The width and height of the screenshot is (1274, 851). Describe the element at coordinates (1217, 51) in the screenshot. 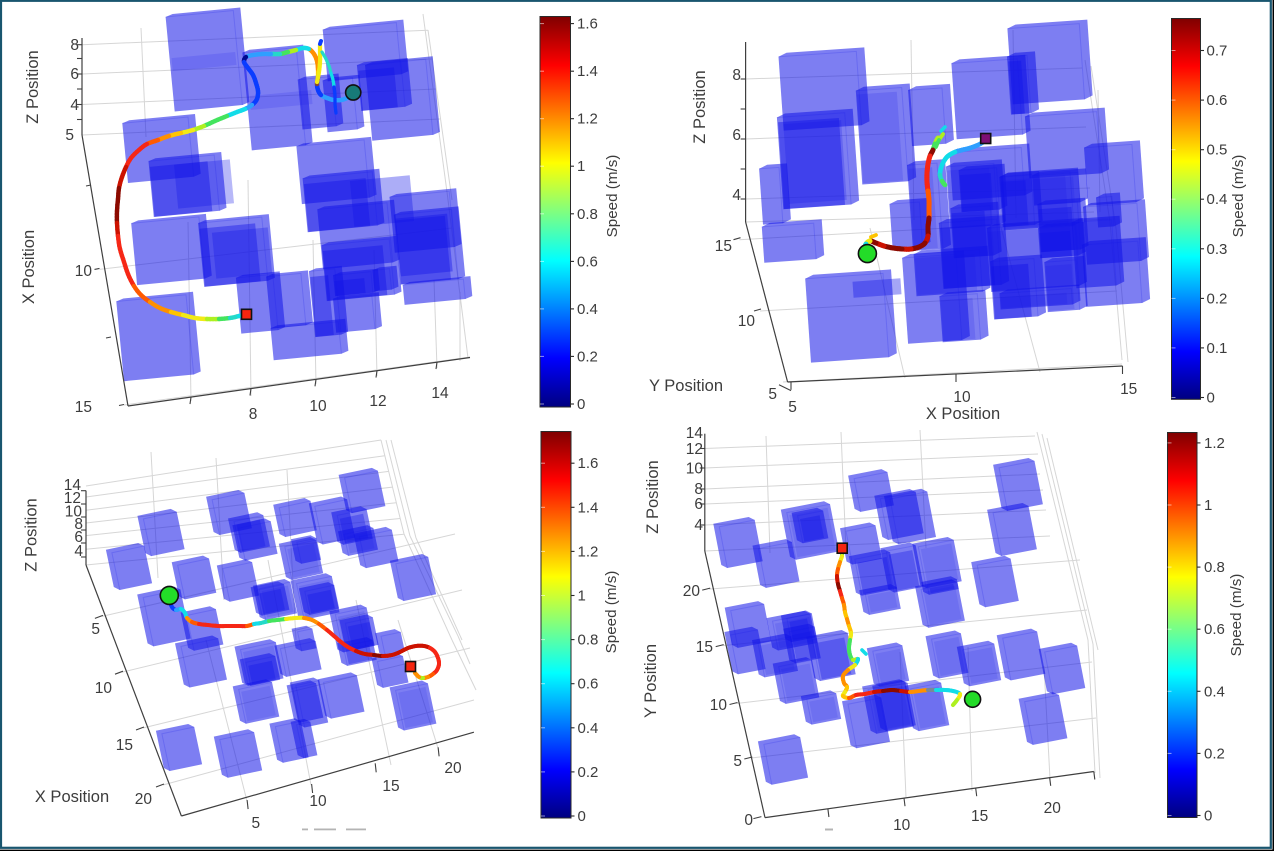

I see `svg-text: 0.7` at that location.